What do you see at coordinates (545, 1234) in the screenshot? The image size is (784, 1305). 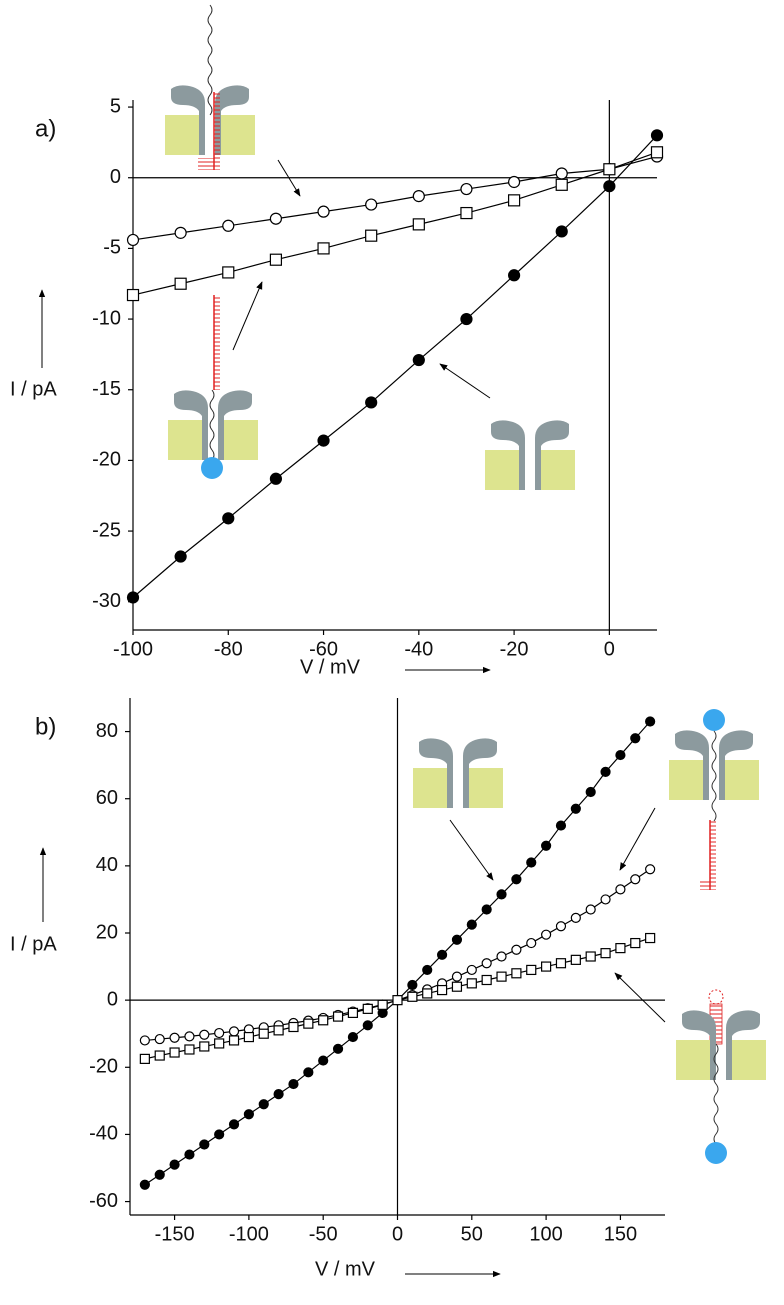 I see `x-tick-label: 100` at bounding box center [545, 1234].